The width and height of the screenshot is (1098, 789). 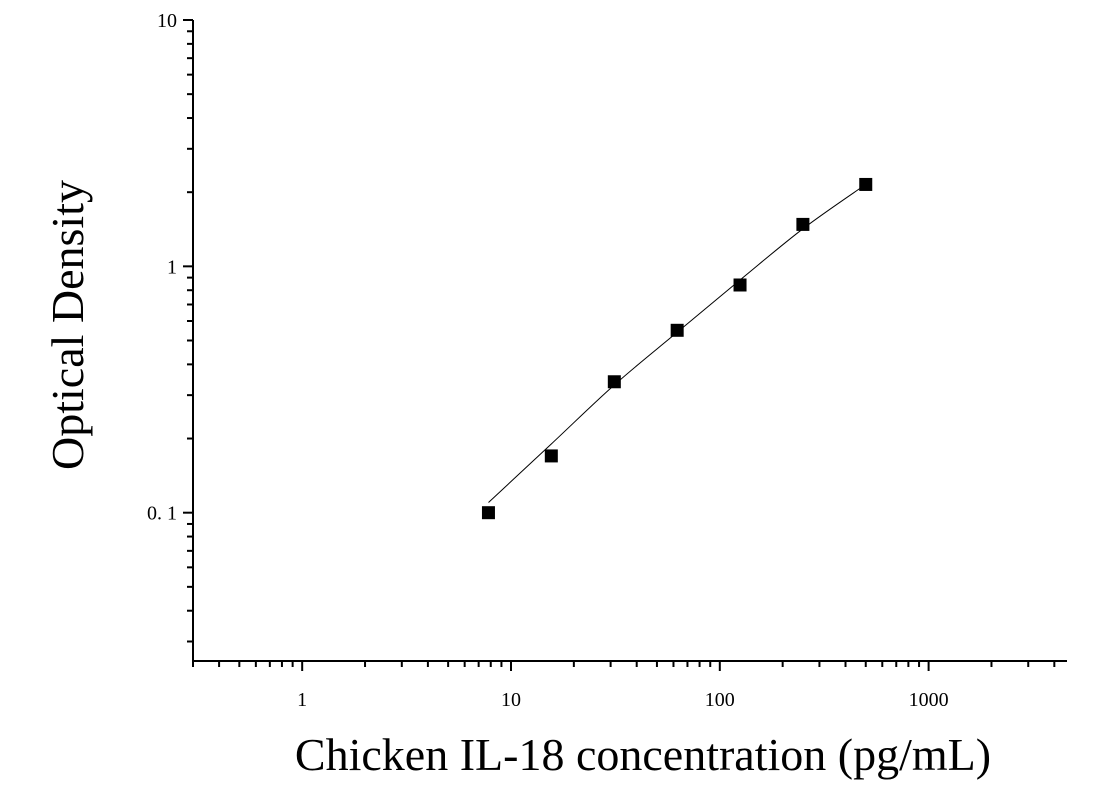 I want to click on y-tick-label: 1, so click(x=172, y=267).